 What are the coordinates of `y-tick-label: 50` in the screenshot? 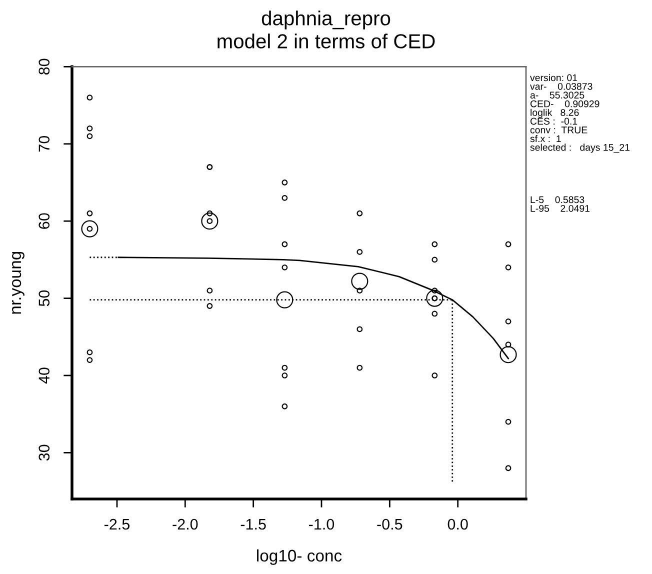 It's located at (44, 298).